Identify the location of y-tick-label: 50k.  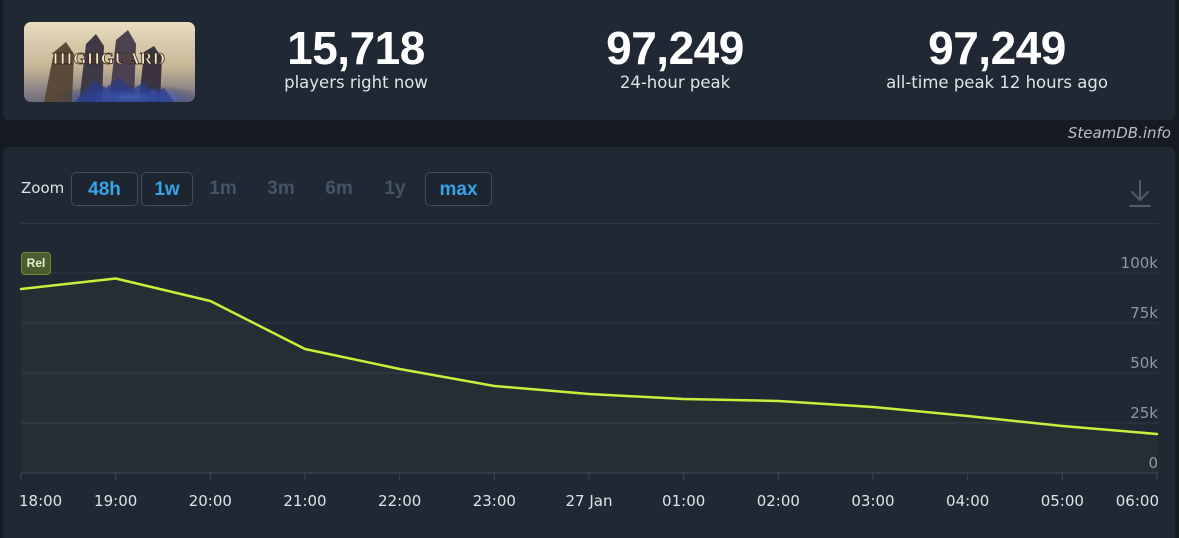
(1144, 363).